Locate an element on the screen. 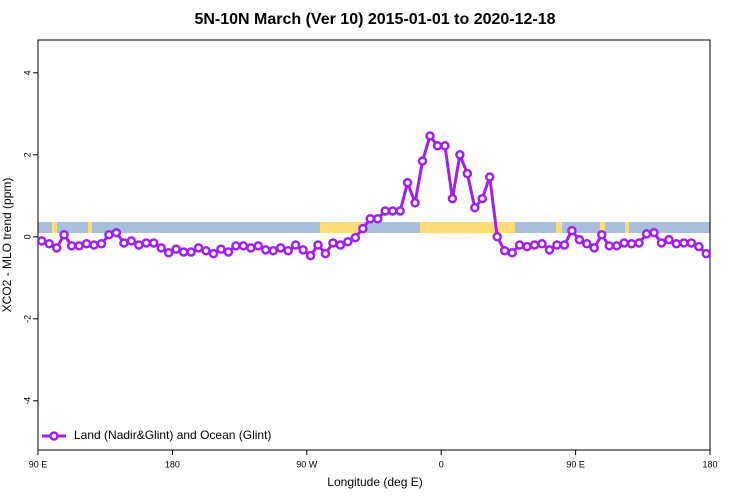 Image resolution: width=750 pixels, height=500 pixels. x-tick-label: 90 W is located at coordinates (307, 464).